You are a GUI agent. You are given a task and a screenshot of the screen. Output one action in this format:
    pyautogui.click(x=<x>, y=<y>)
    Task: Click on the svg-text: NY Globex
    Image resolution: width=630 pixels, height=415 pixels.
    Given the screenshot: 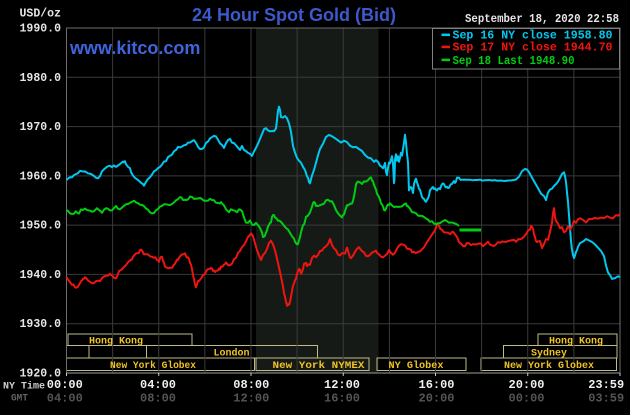 What is the action you would take?
    pyautogui.click(x=417, y=366)
    